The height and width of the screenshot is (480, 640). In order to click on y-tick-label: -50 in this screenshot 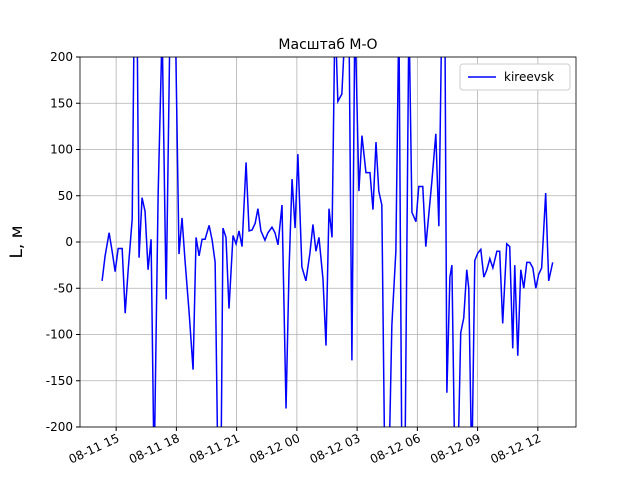, I will do `click(63, 288)`.